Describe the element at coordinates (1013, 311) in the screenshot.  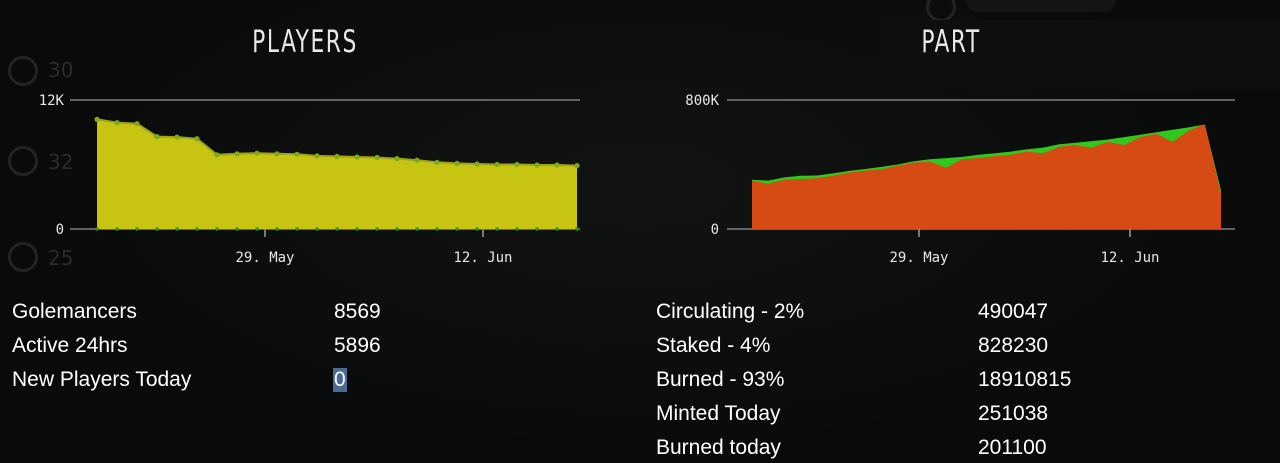
I see `stat-value: 490047` at that location.